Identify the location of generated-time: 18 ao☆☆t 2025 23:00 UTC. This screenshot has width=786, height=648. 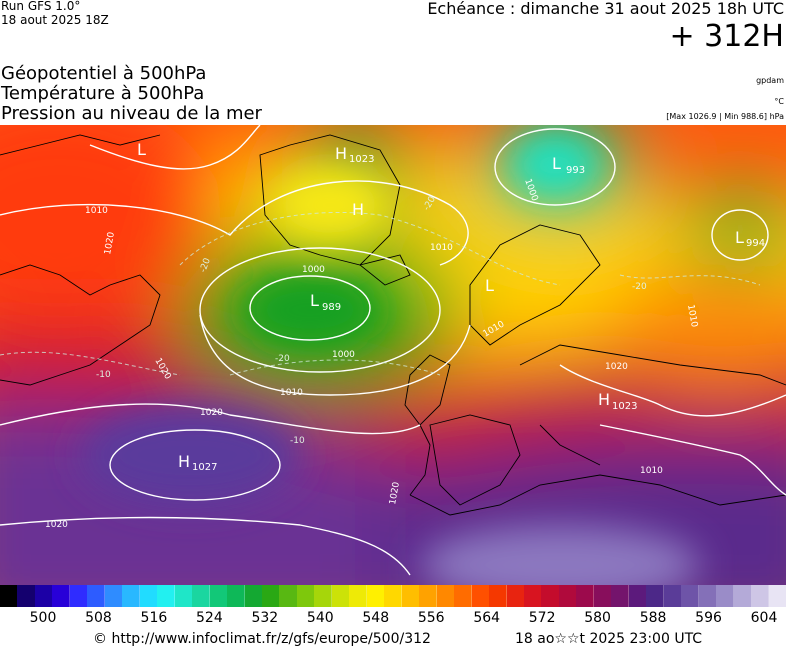
(609, 639).